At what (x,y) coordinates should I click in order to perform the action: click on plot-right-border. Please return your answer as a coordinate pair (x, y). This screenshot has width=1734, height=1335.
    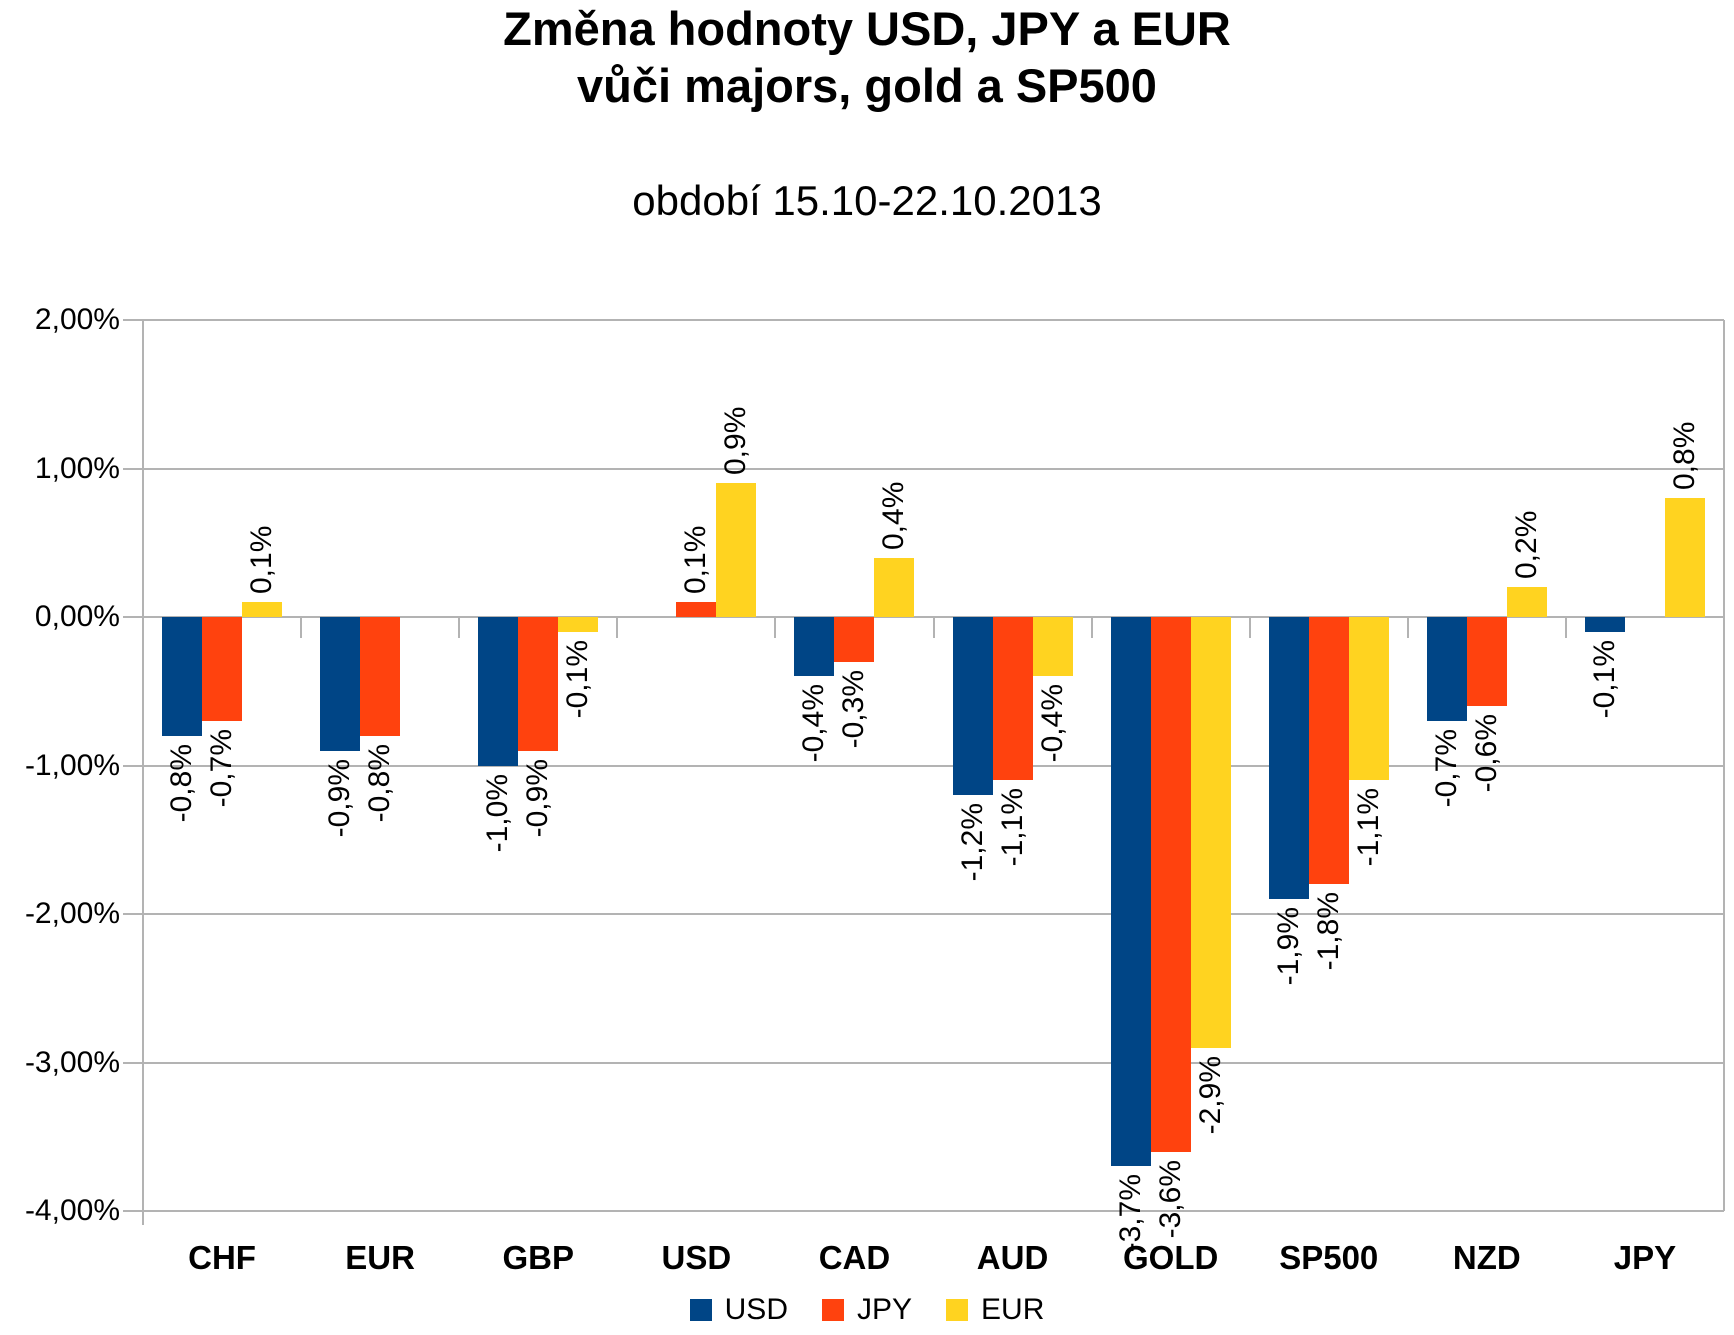
    Looking at the image, I should click on (1724, 765).